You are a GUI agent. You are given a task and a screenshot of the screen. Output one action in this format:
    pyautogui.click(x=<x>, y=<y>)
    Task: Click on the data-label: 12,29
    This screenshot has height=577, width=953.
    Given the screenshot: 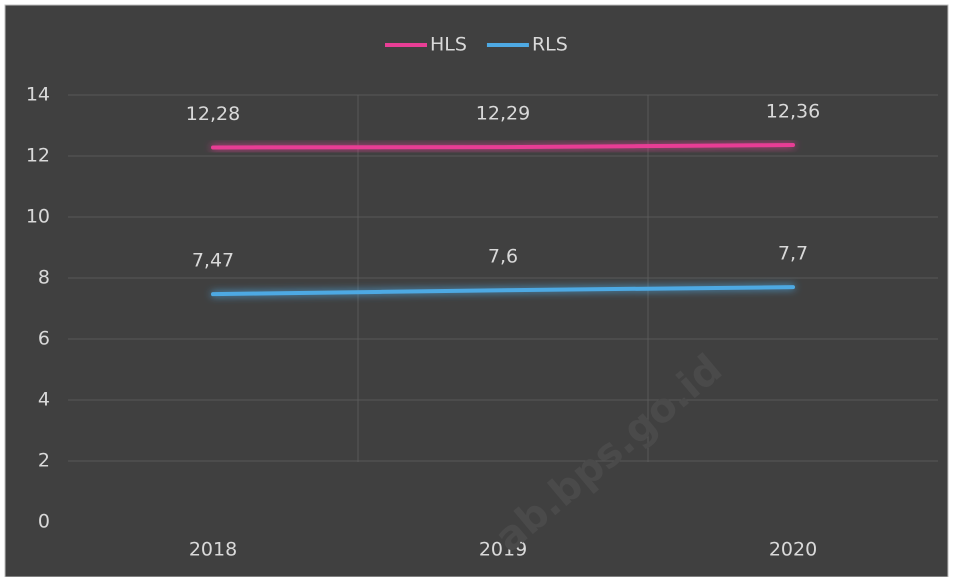 What is the action you would take?
    pyautogui.click(x=503, y=114)
    